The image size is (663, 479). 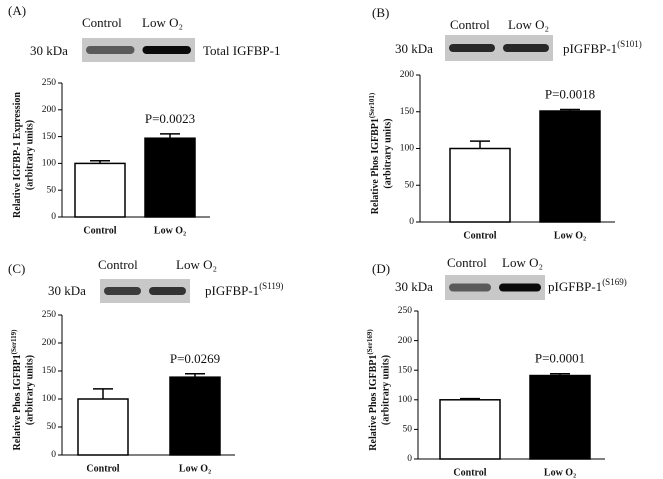 I want to click on blot-label-text: Total IGFBP-1, so click(x=241, y=50).